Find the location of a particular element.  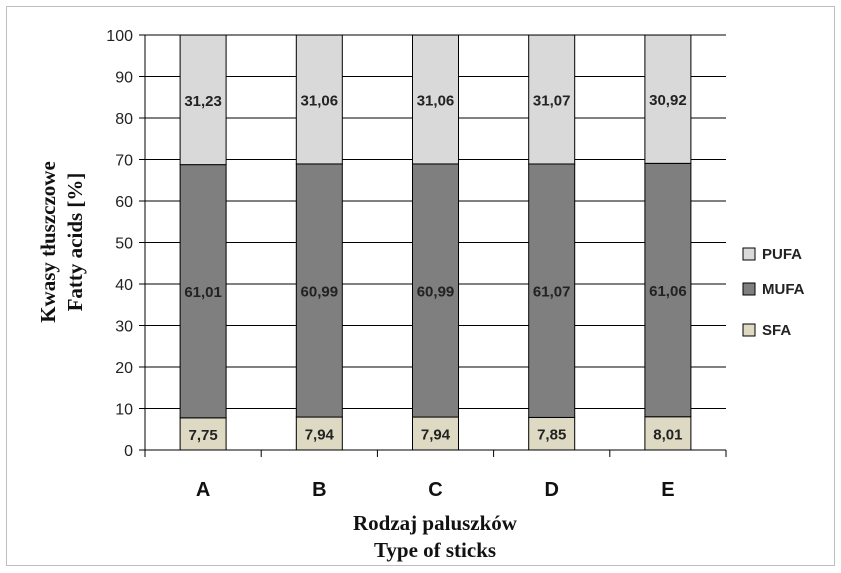

x-category-label: A is located at coordinates (203, 490).